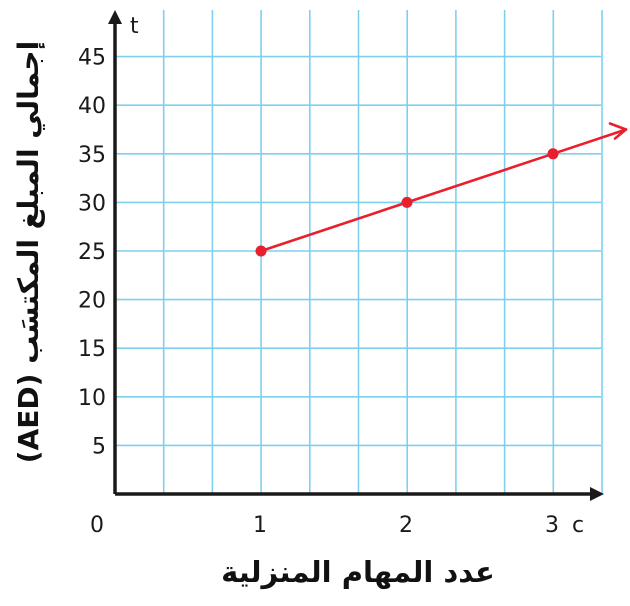 Image resolution: width=630 pixels, height=606 pixels. Describe the element at coordinates (92, 349) in the screenshot. I see `y-tick-label: 15` at that location.